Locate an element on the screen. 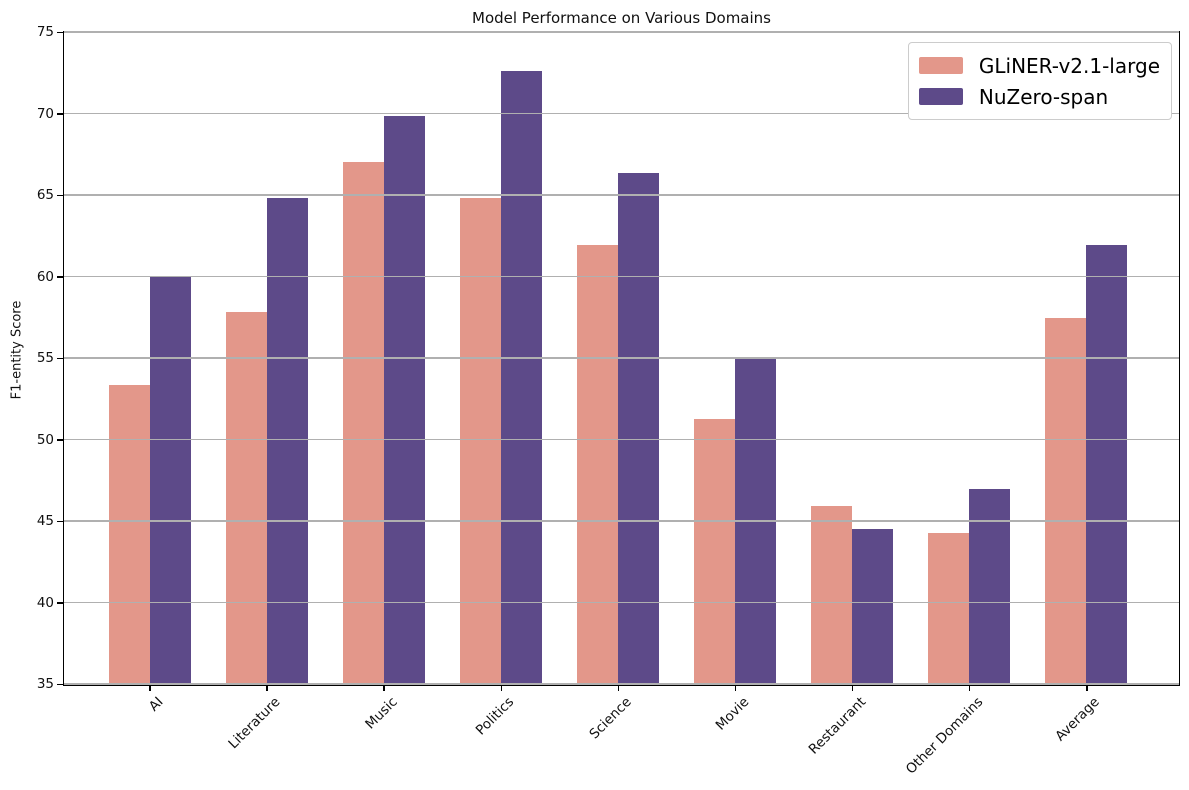 This screenshot has height=790, width=1189. y-tick-label: 45 is located at coordinates (45, 521).